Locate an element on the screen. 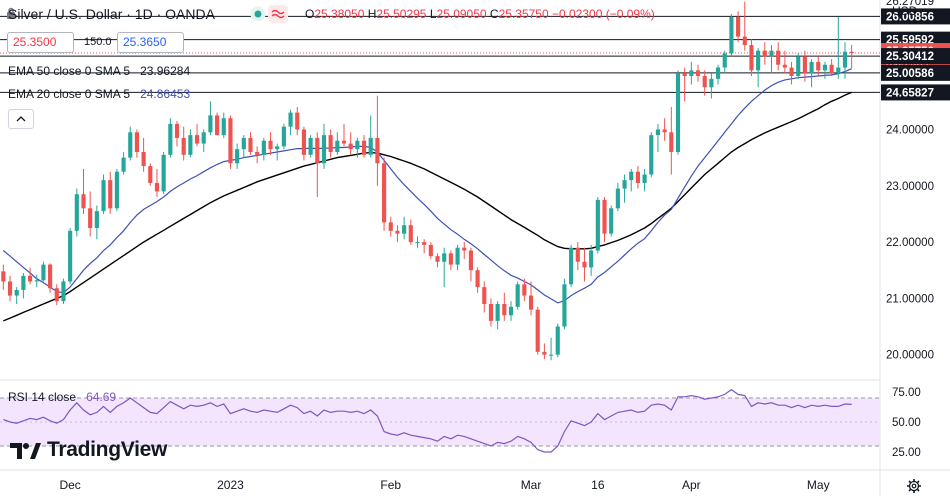  collapse-legend-button is located at coordinates (21, 119).